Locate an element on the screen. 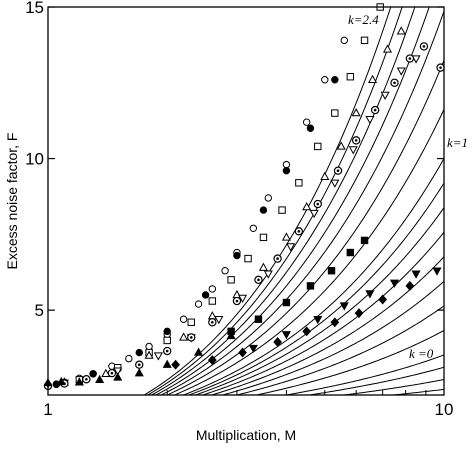 This screenshot has height=450, width=474. annotation-middle-curve: k=1 is located at coordinates (457, 142).